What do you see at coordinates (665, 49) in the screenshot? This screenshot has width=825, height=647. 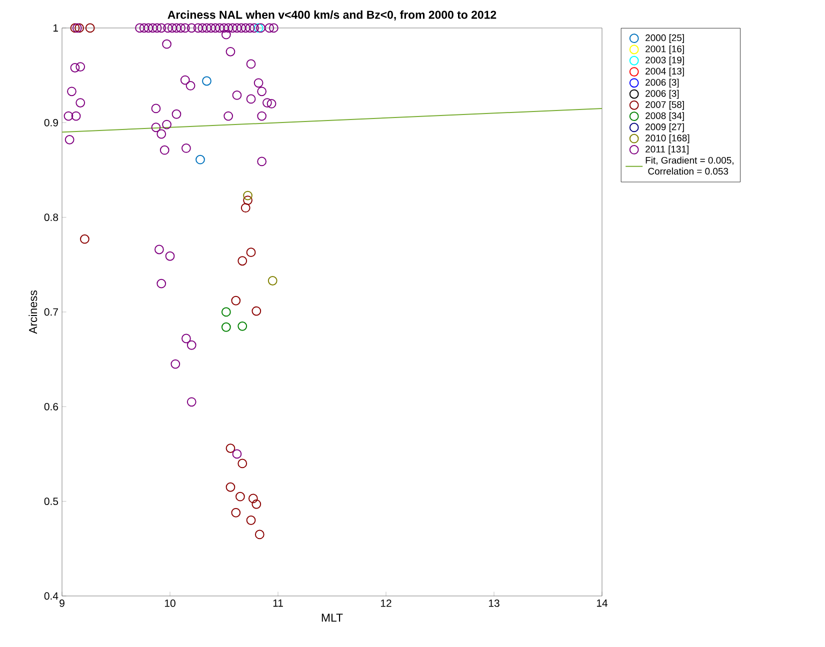 I see `legend-label: 2001 [16]` at bounding box center [665, 49].